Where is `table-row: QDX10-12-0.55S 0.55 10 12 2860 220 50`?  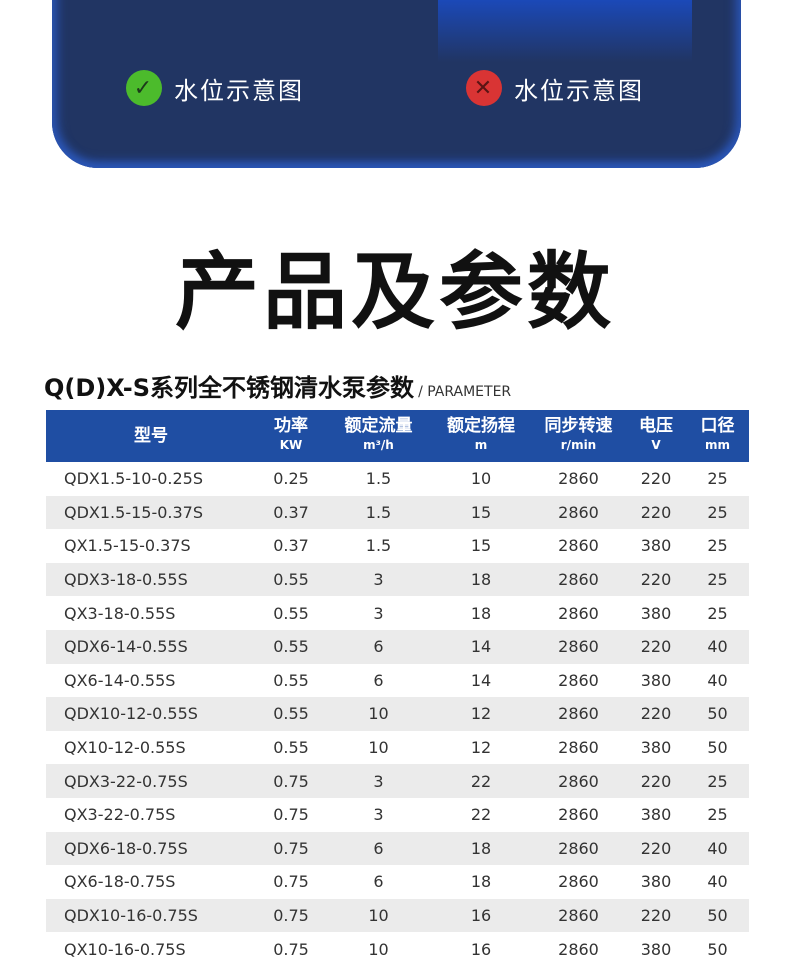 table-row: QDX10-12-0.55S 0.55 10 12 2860 220 50 is located at coordinates (397, 714).